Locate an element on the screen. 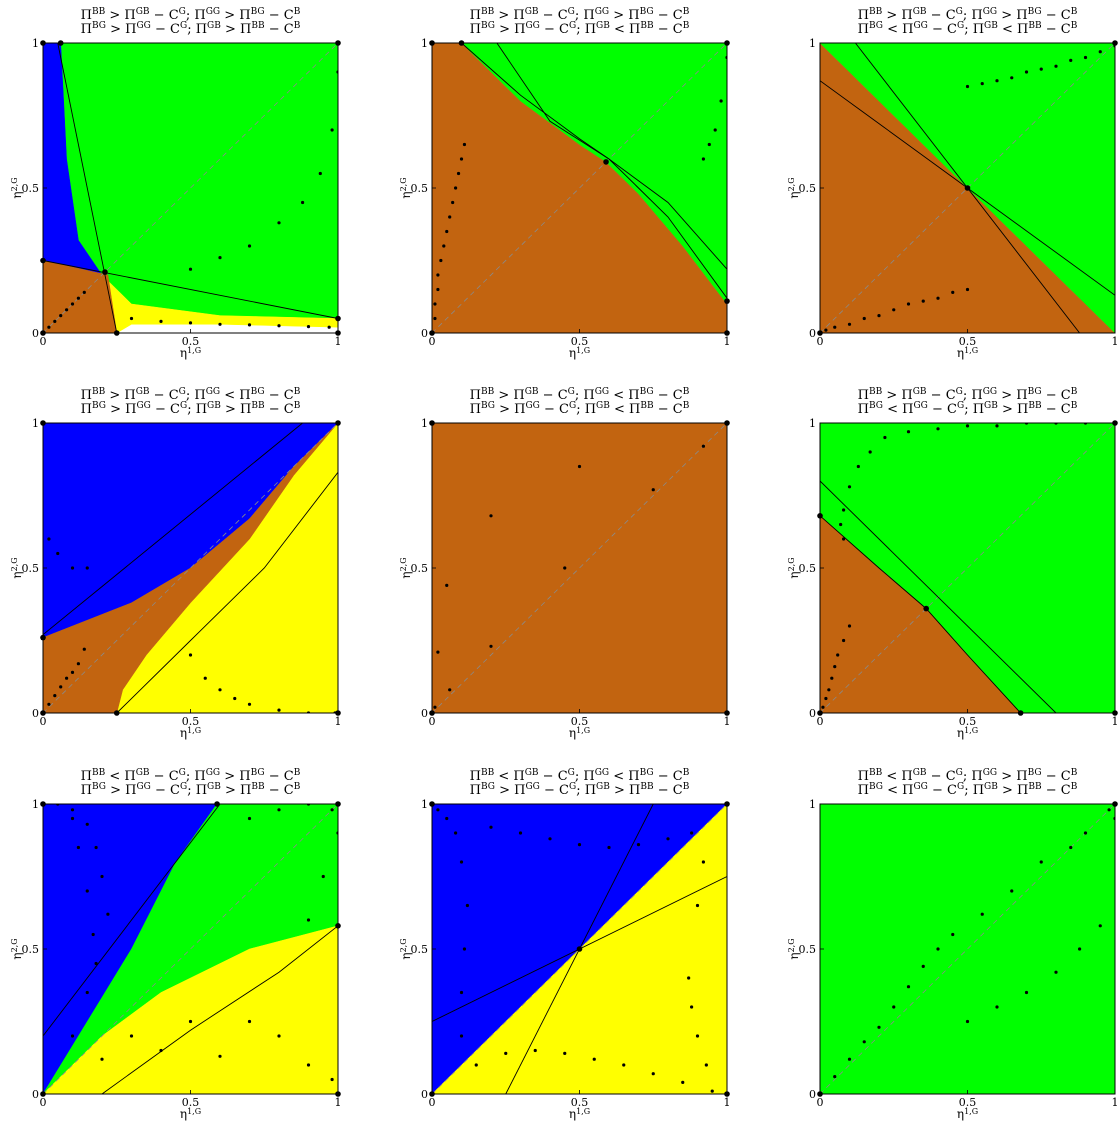 This screenshot has width=1119, height=1135. region-green is located at coordinates (594, 174).